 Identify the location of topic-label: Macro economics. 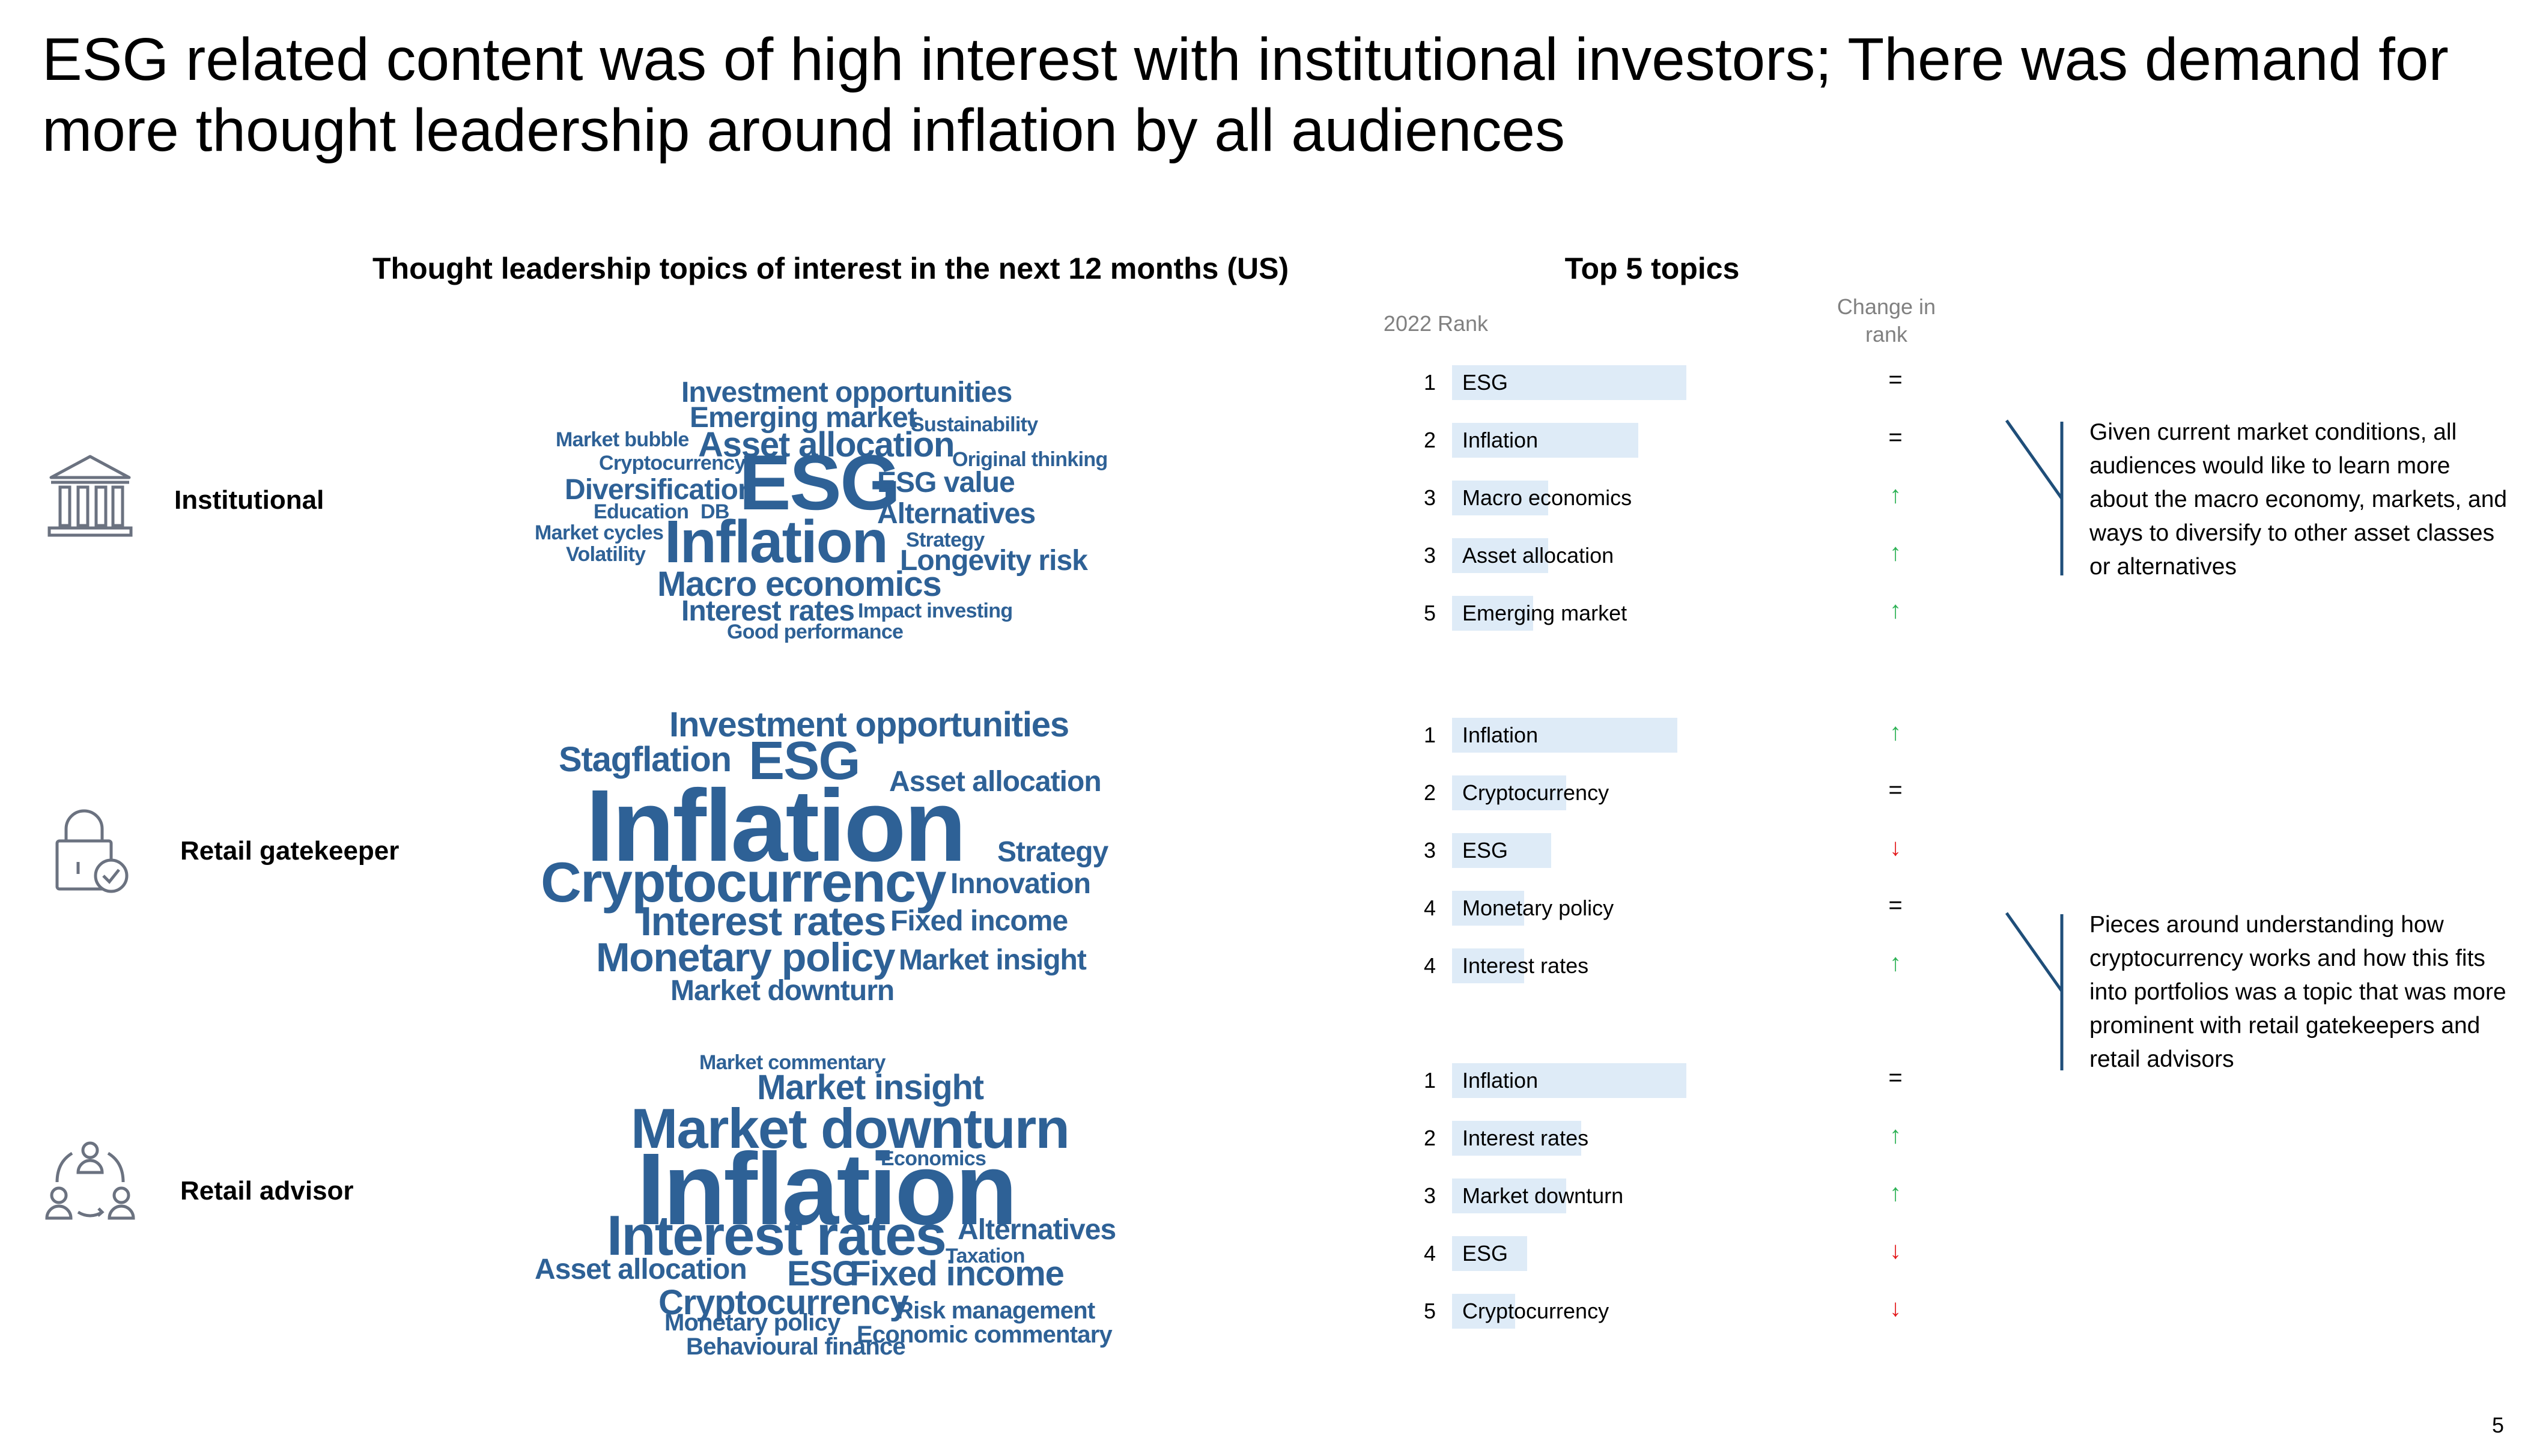
(1547, 498).